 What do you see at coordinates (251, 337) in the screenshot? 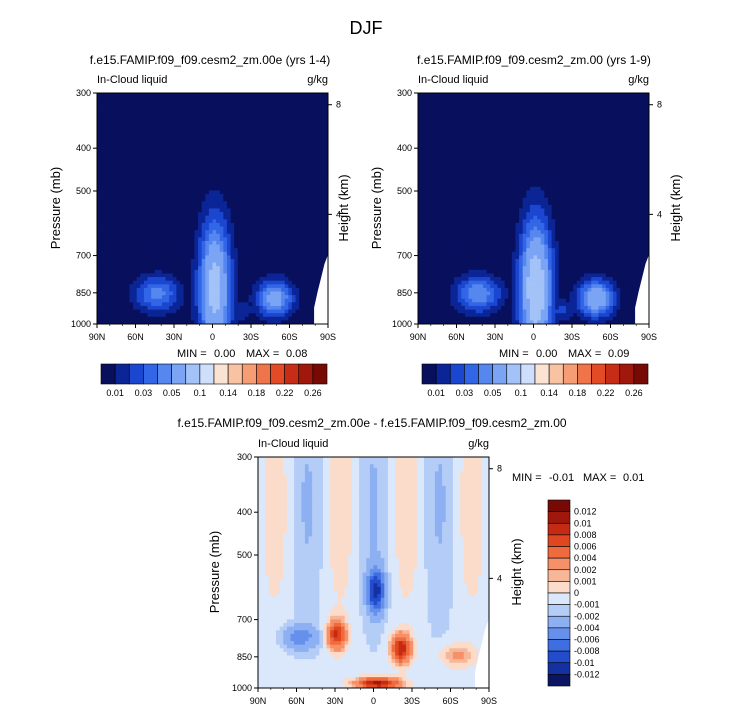
I see `x-tick-label: 30S` at bounding box center [251, 337].